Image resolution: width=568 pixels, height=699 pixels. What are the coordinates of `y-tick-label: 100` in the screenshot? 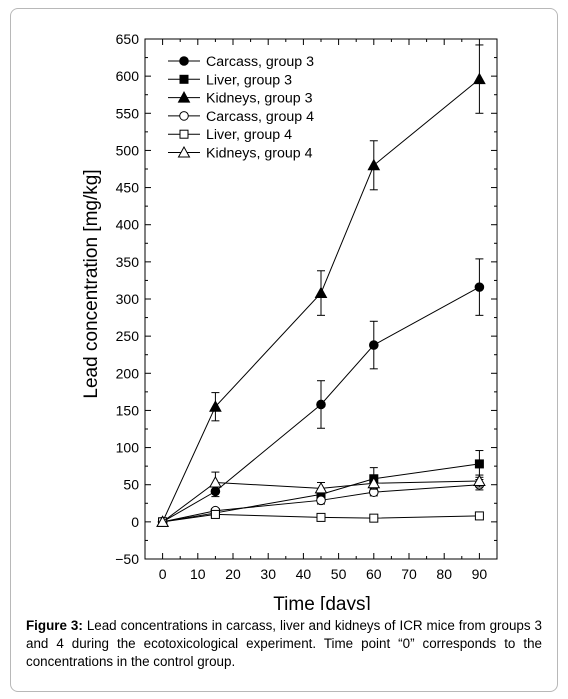 It's located at (128, 448).